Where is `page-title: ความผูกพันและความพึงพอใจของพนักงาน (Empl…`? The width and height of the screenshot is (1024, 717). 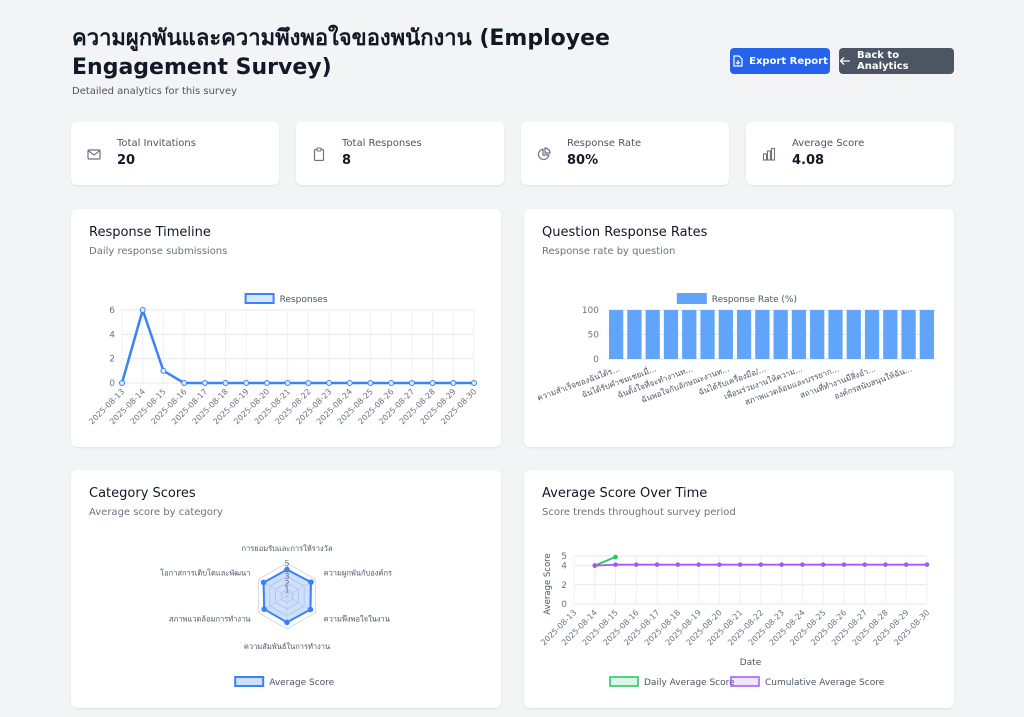
page-title: ความผูกพันและความพึงพอใจของพนักงาน (Empl… is located at coordinates (341, 53).